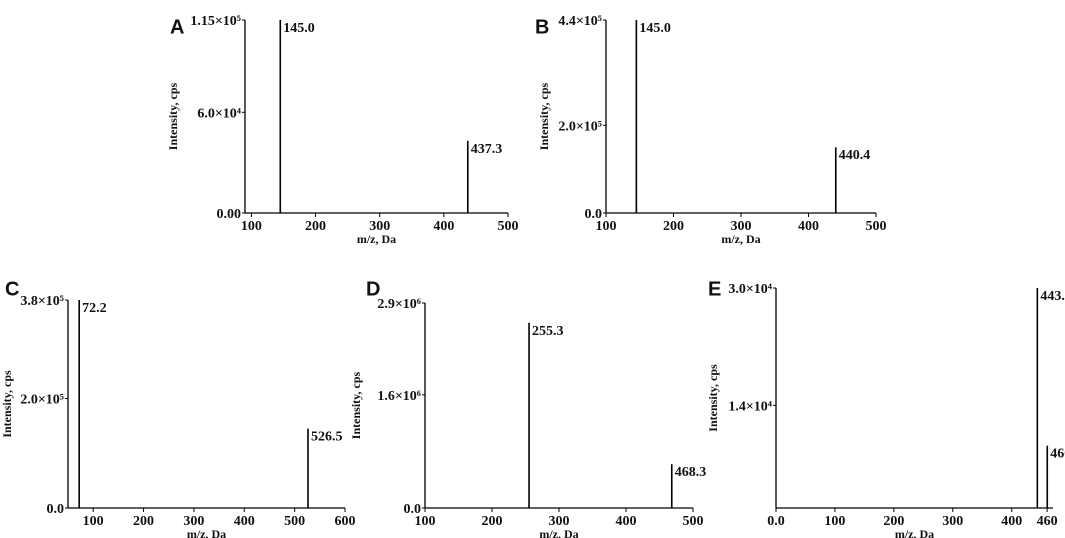  What do you see at coordinates (740, 239) in the screenshot?
I see `panel-b-x-axis-title: m/z, Da` at bounding box center [740, 239].